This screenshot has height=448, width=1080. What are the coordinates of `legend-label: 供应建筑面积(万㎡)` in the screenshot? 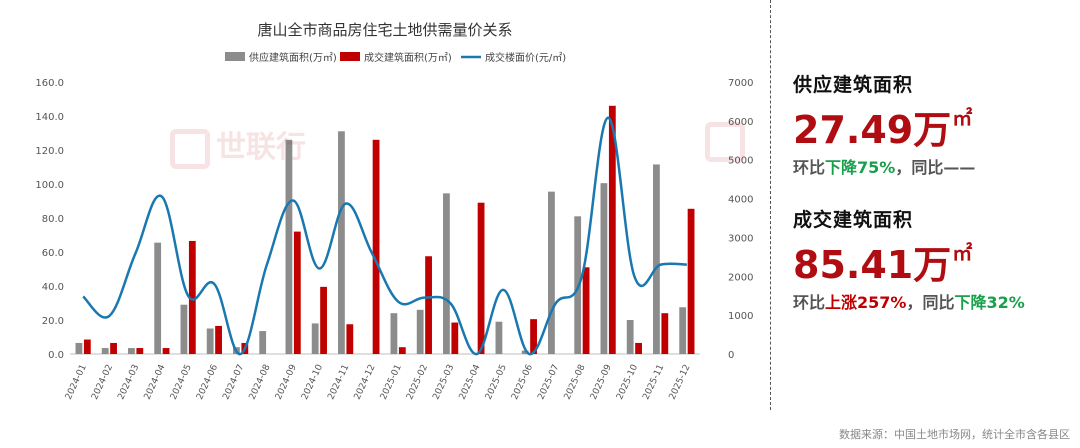 It's located at (293, 57).